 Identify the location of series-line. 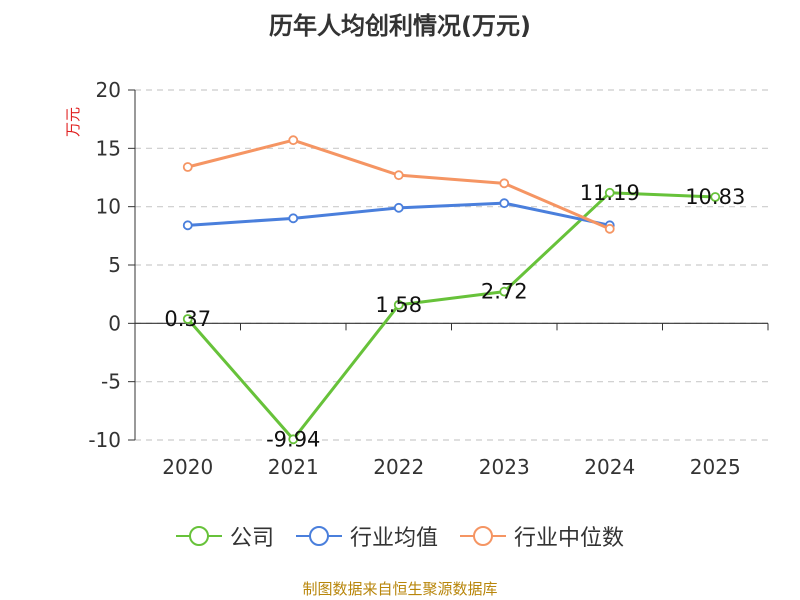
(399, 184).